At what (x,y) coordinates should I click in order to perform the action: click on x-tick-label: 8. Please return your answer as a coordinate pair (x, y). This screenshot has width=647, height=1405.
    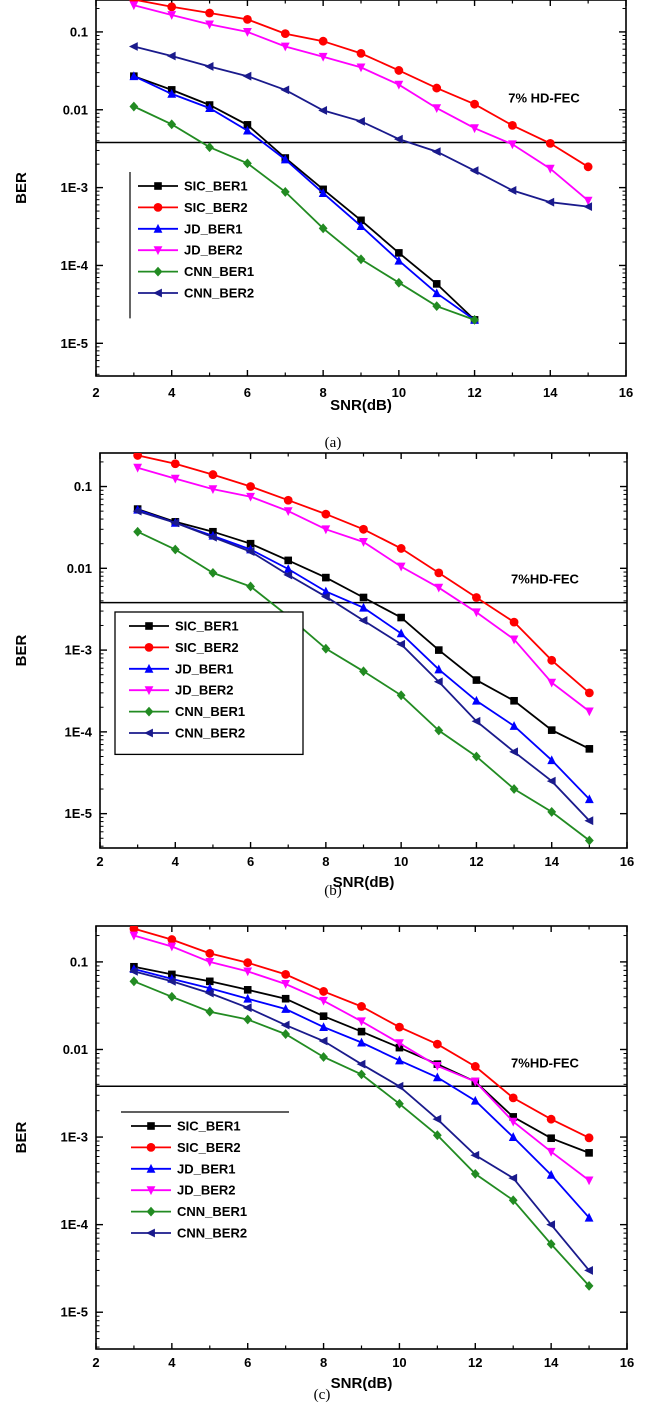
    Looking at the image, I should click on (323, 392).